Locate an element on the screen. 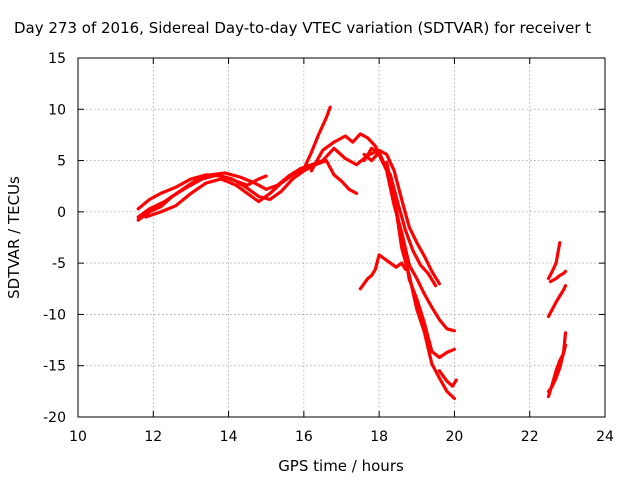 The height and width of the screenshot is (480, 640). y-tick-label: 5 is located at coordinates (61, 162).